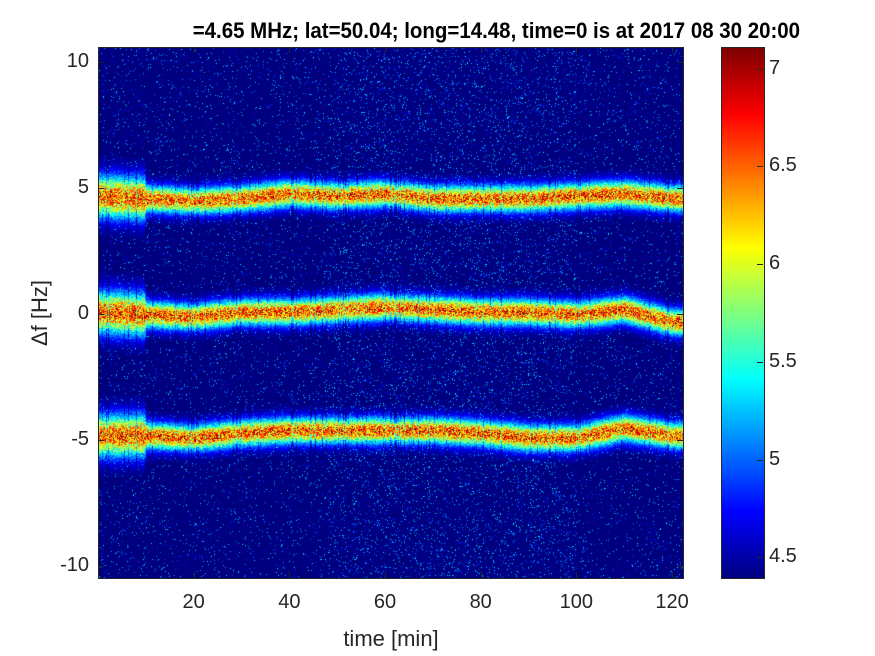  Describe the element at coordinates (783, 360) in the screenshot. I see `colorbar-tick-label: 5.5` at that location.